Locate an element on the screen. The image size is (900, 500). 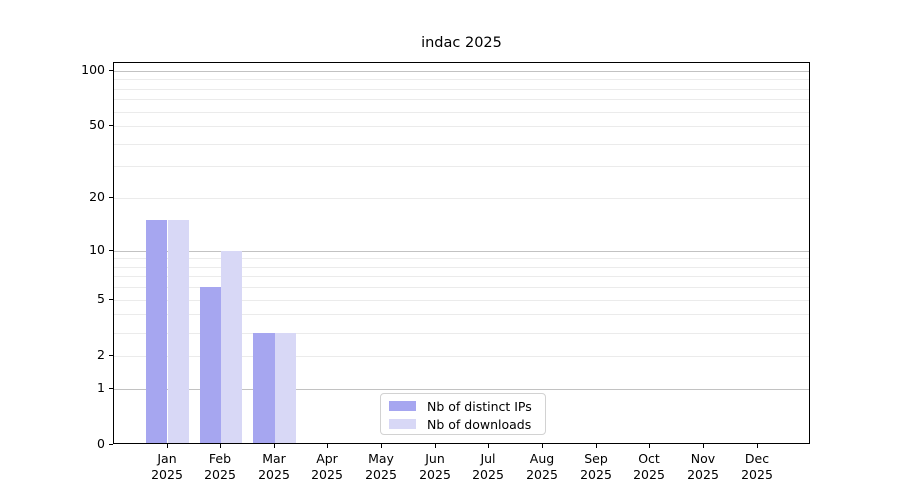
x-axis-label-year-aug: 2025 is located at coordinates (542, 474).